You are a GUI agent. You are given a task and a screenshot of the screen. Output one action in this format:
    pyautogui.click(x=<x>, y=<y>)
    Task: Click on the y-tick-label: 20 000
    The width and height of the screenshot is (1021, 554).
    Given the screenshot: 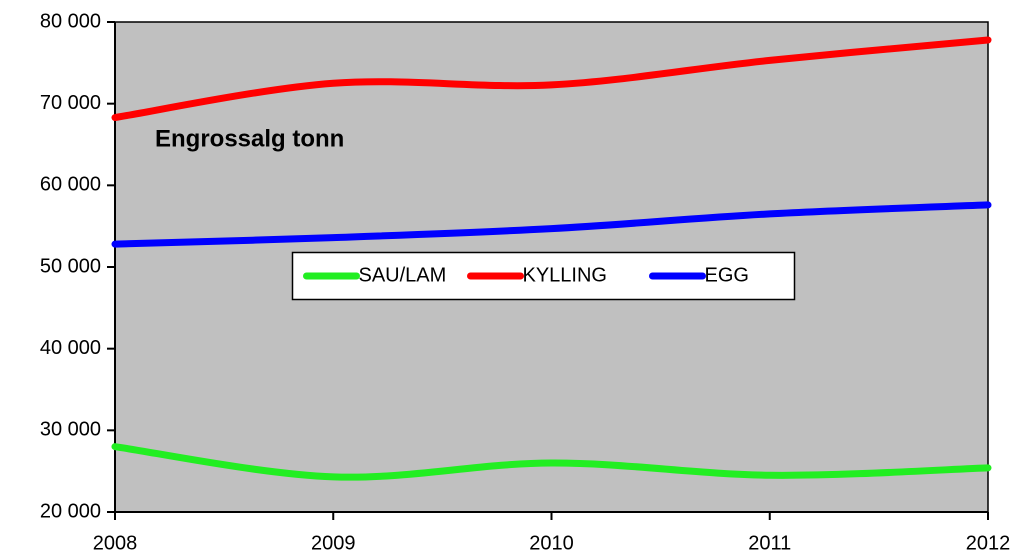 What is the action you would take?
    pyautogui.click(x=70, y=511)
    